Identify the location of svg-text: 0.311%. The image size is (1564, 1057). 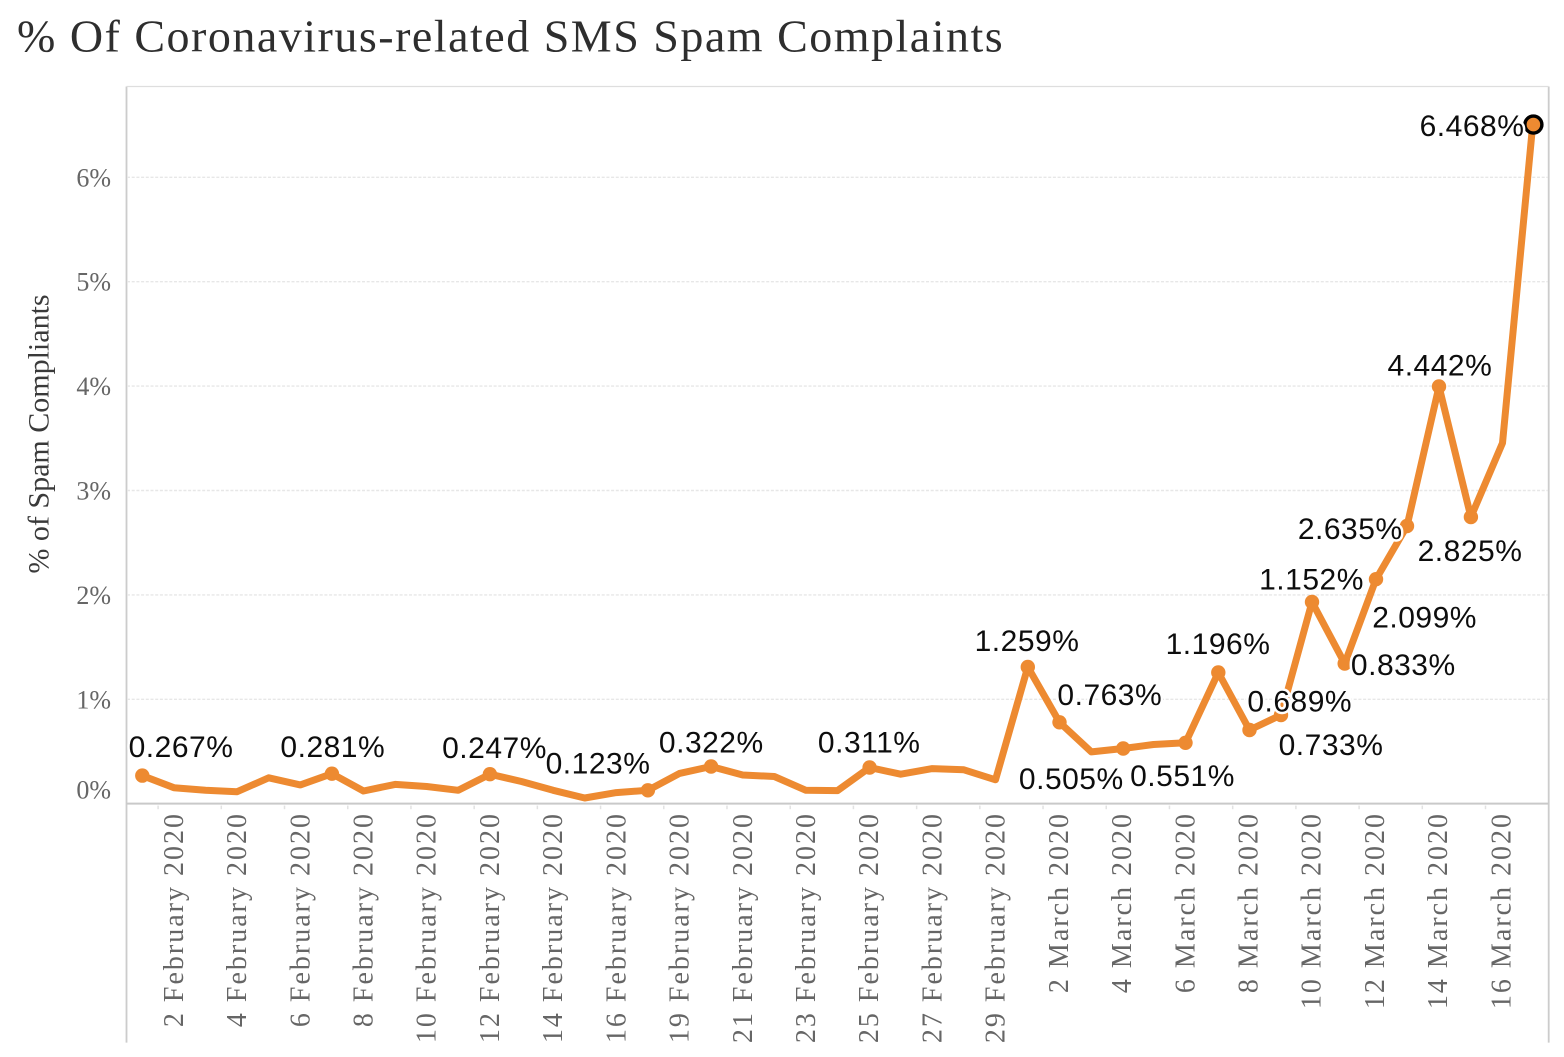
(869, 743).